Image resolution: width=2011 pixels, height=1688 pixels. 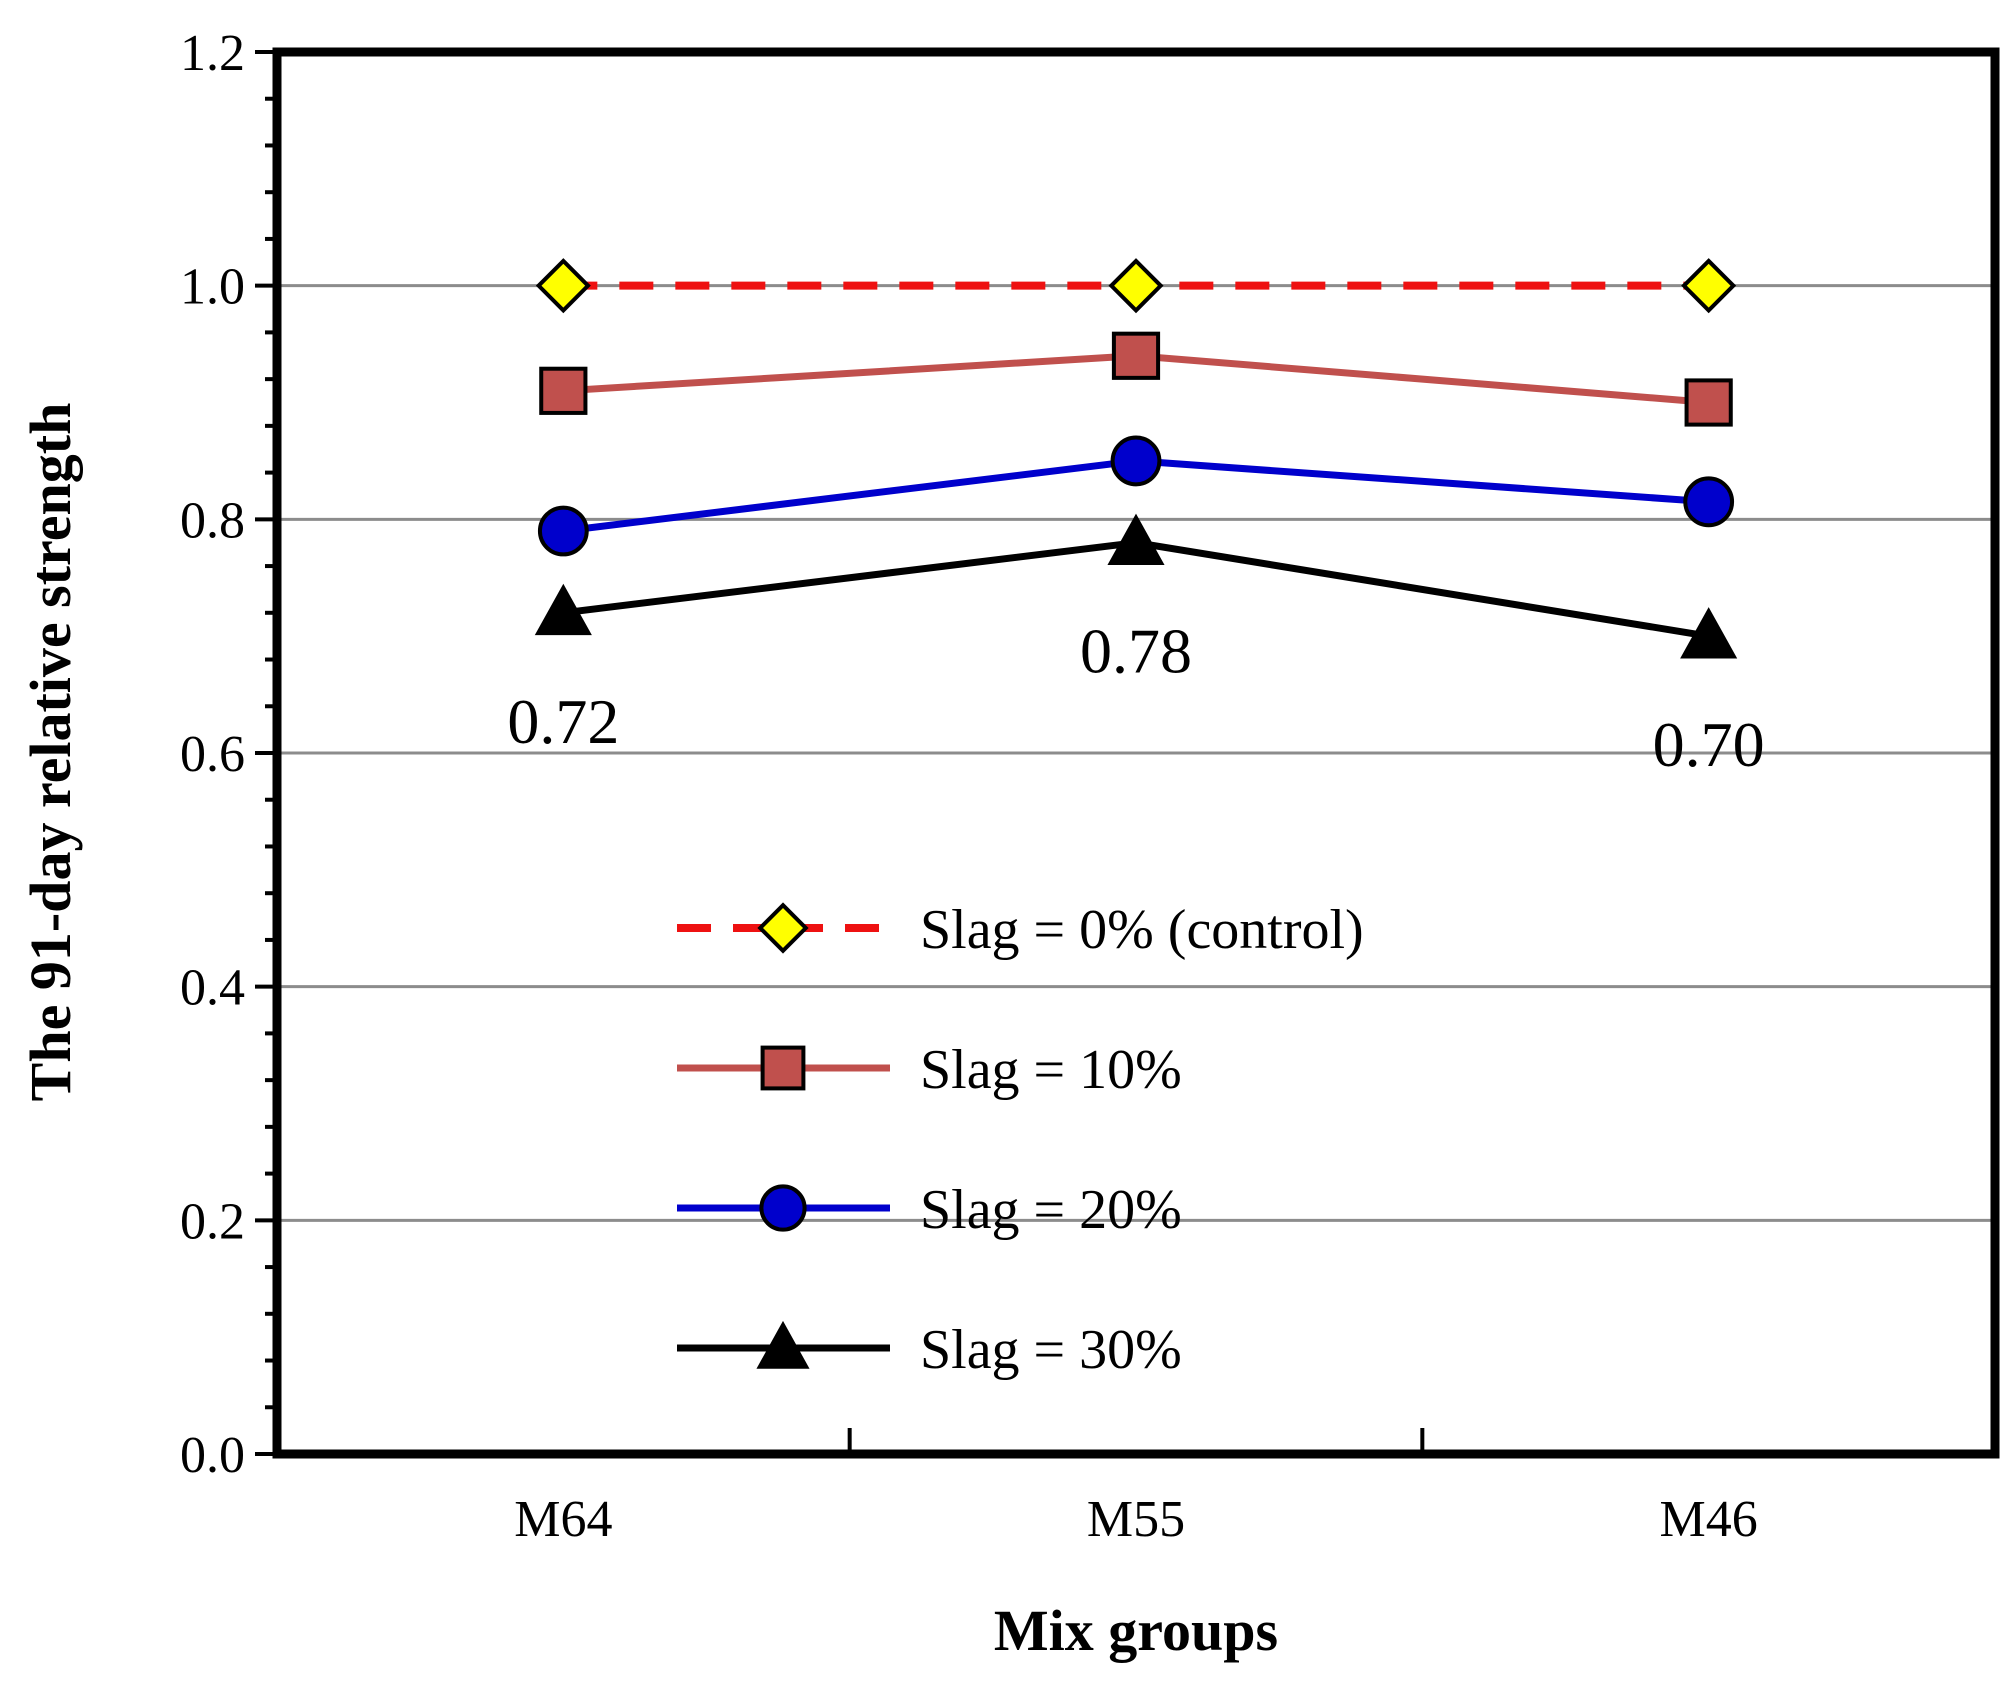 What do you see at coordinates (1142, 930) in the screenshot?
I see `legend-label-slag-0-control: Slag = 0% (control)` at bounding box center [1142, 930].